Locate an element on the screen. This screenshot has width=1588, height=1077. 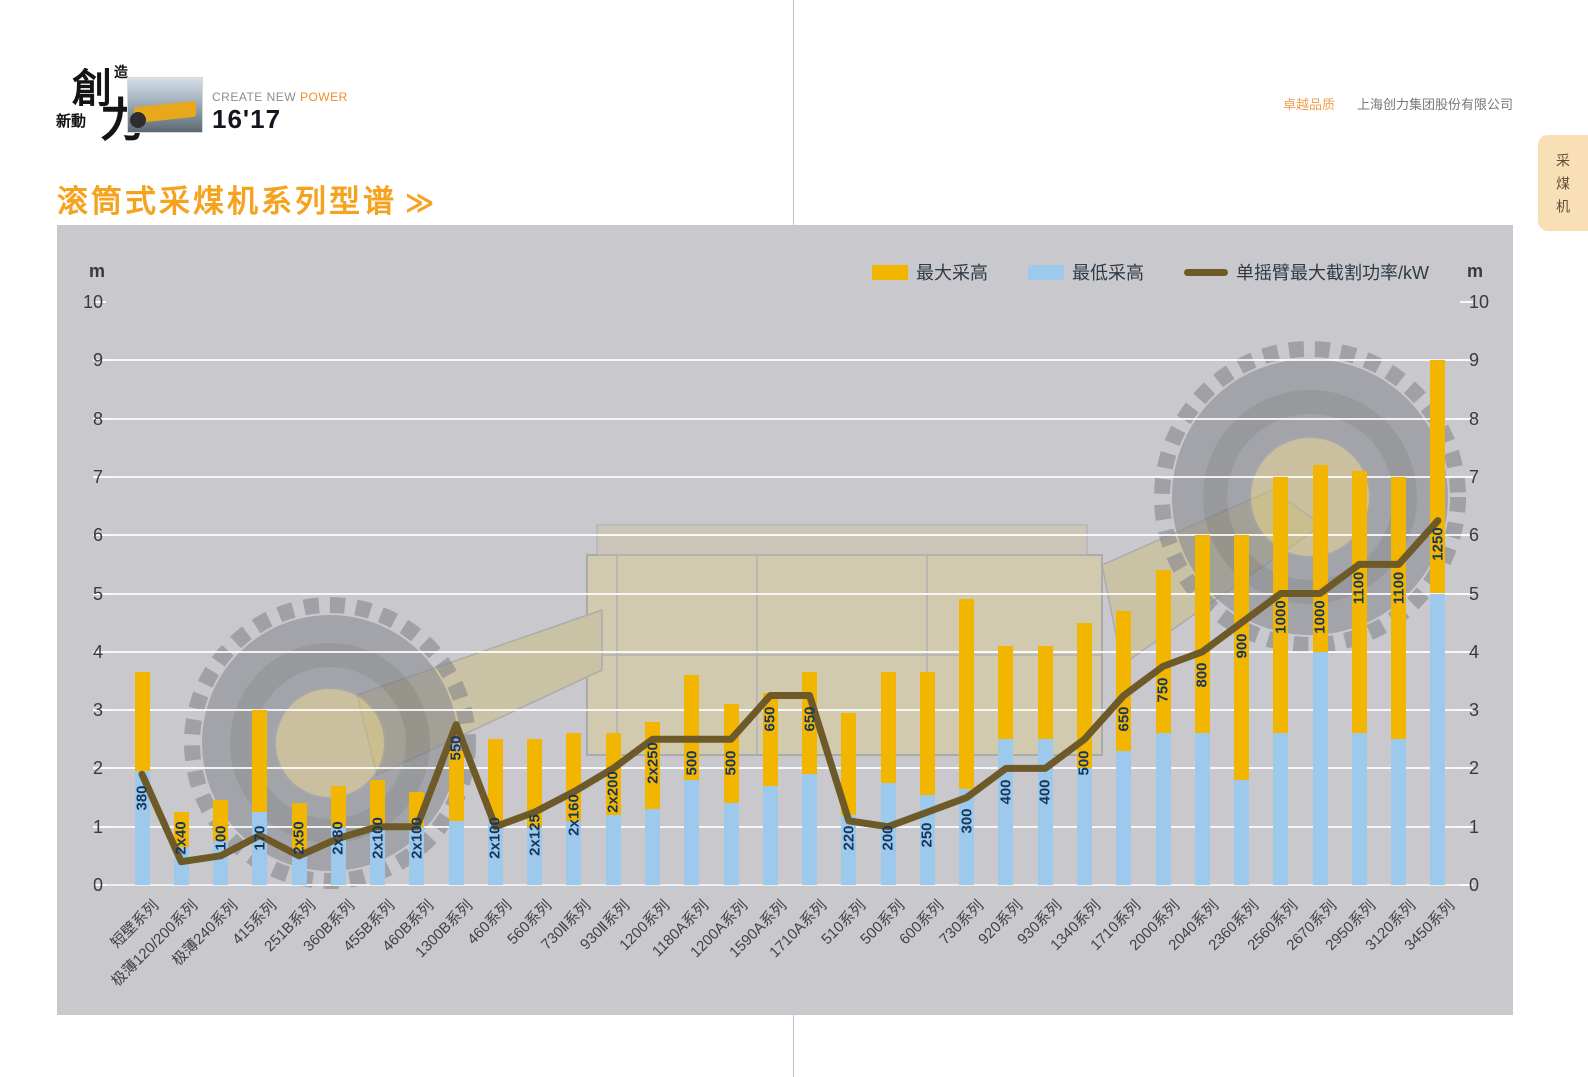
y-axis-label-left-6: 6 is located at coordinates (97, 535).